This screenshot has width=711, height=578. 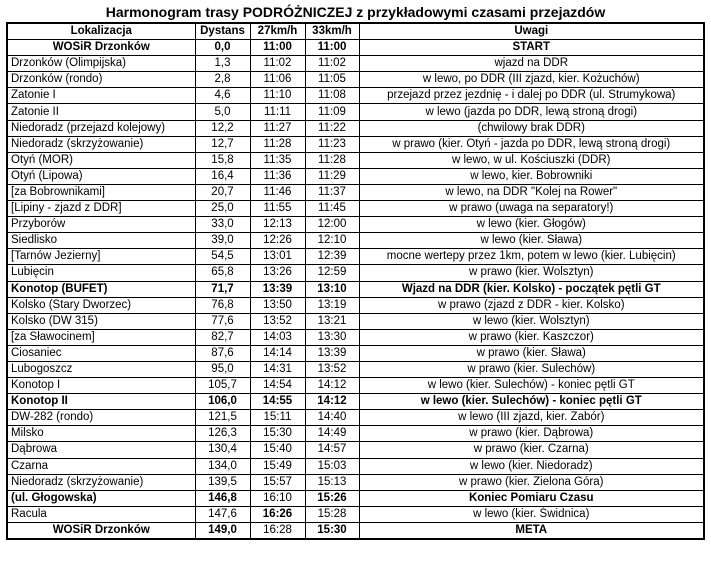 I want to click on cell-time-27kmh: 14:55, so click(x=277, y=402).